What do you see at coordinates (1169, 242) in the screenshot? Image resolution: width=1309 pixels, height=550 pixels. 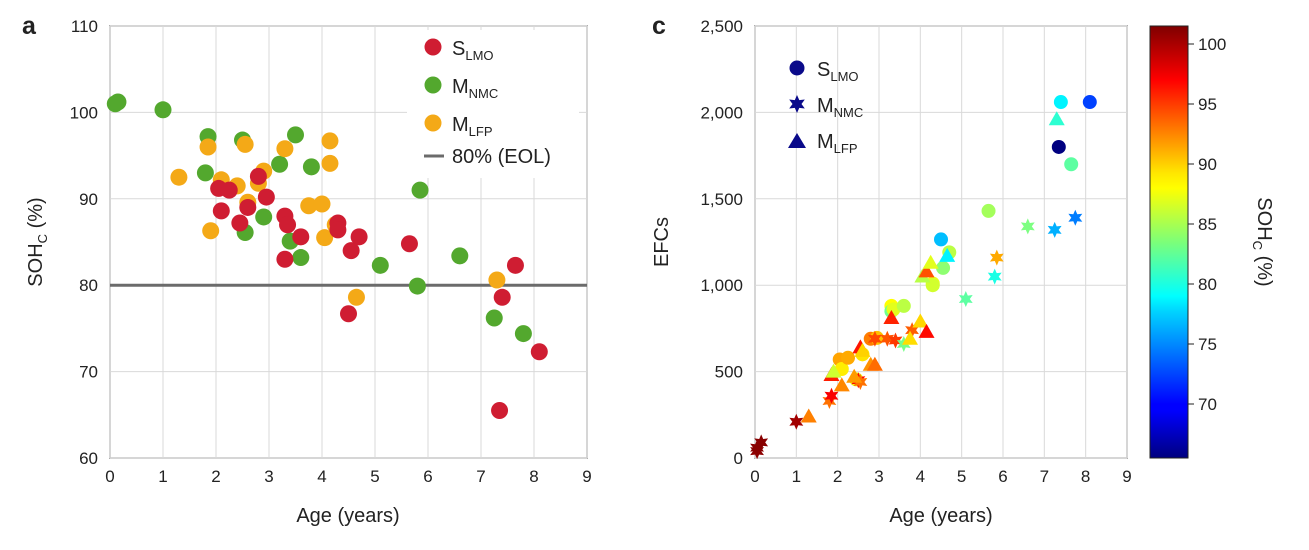 I see `colorbar-gradient` at bounding box center [1169, 242].